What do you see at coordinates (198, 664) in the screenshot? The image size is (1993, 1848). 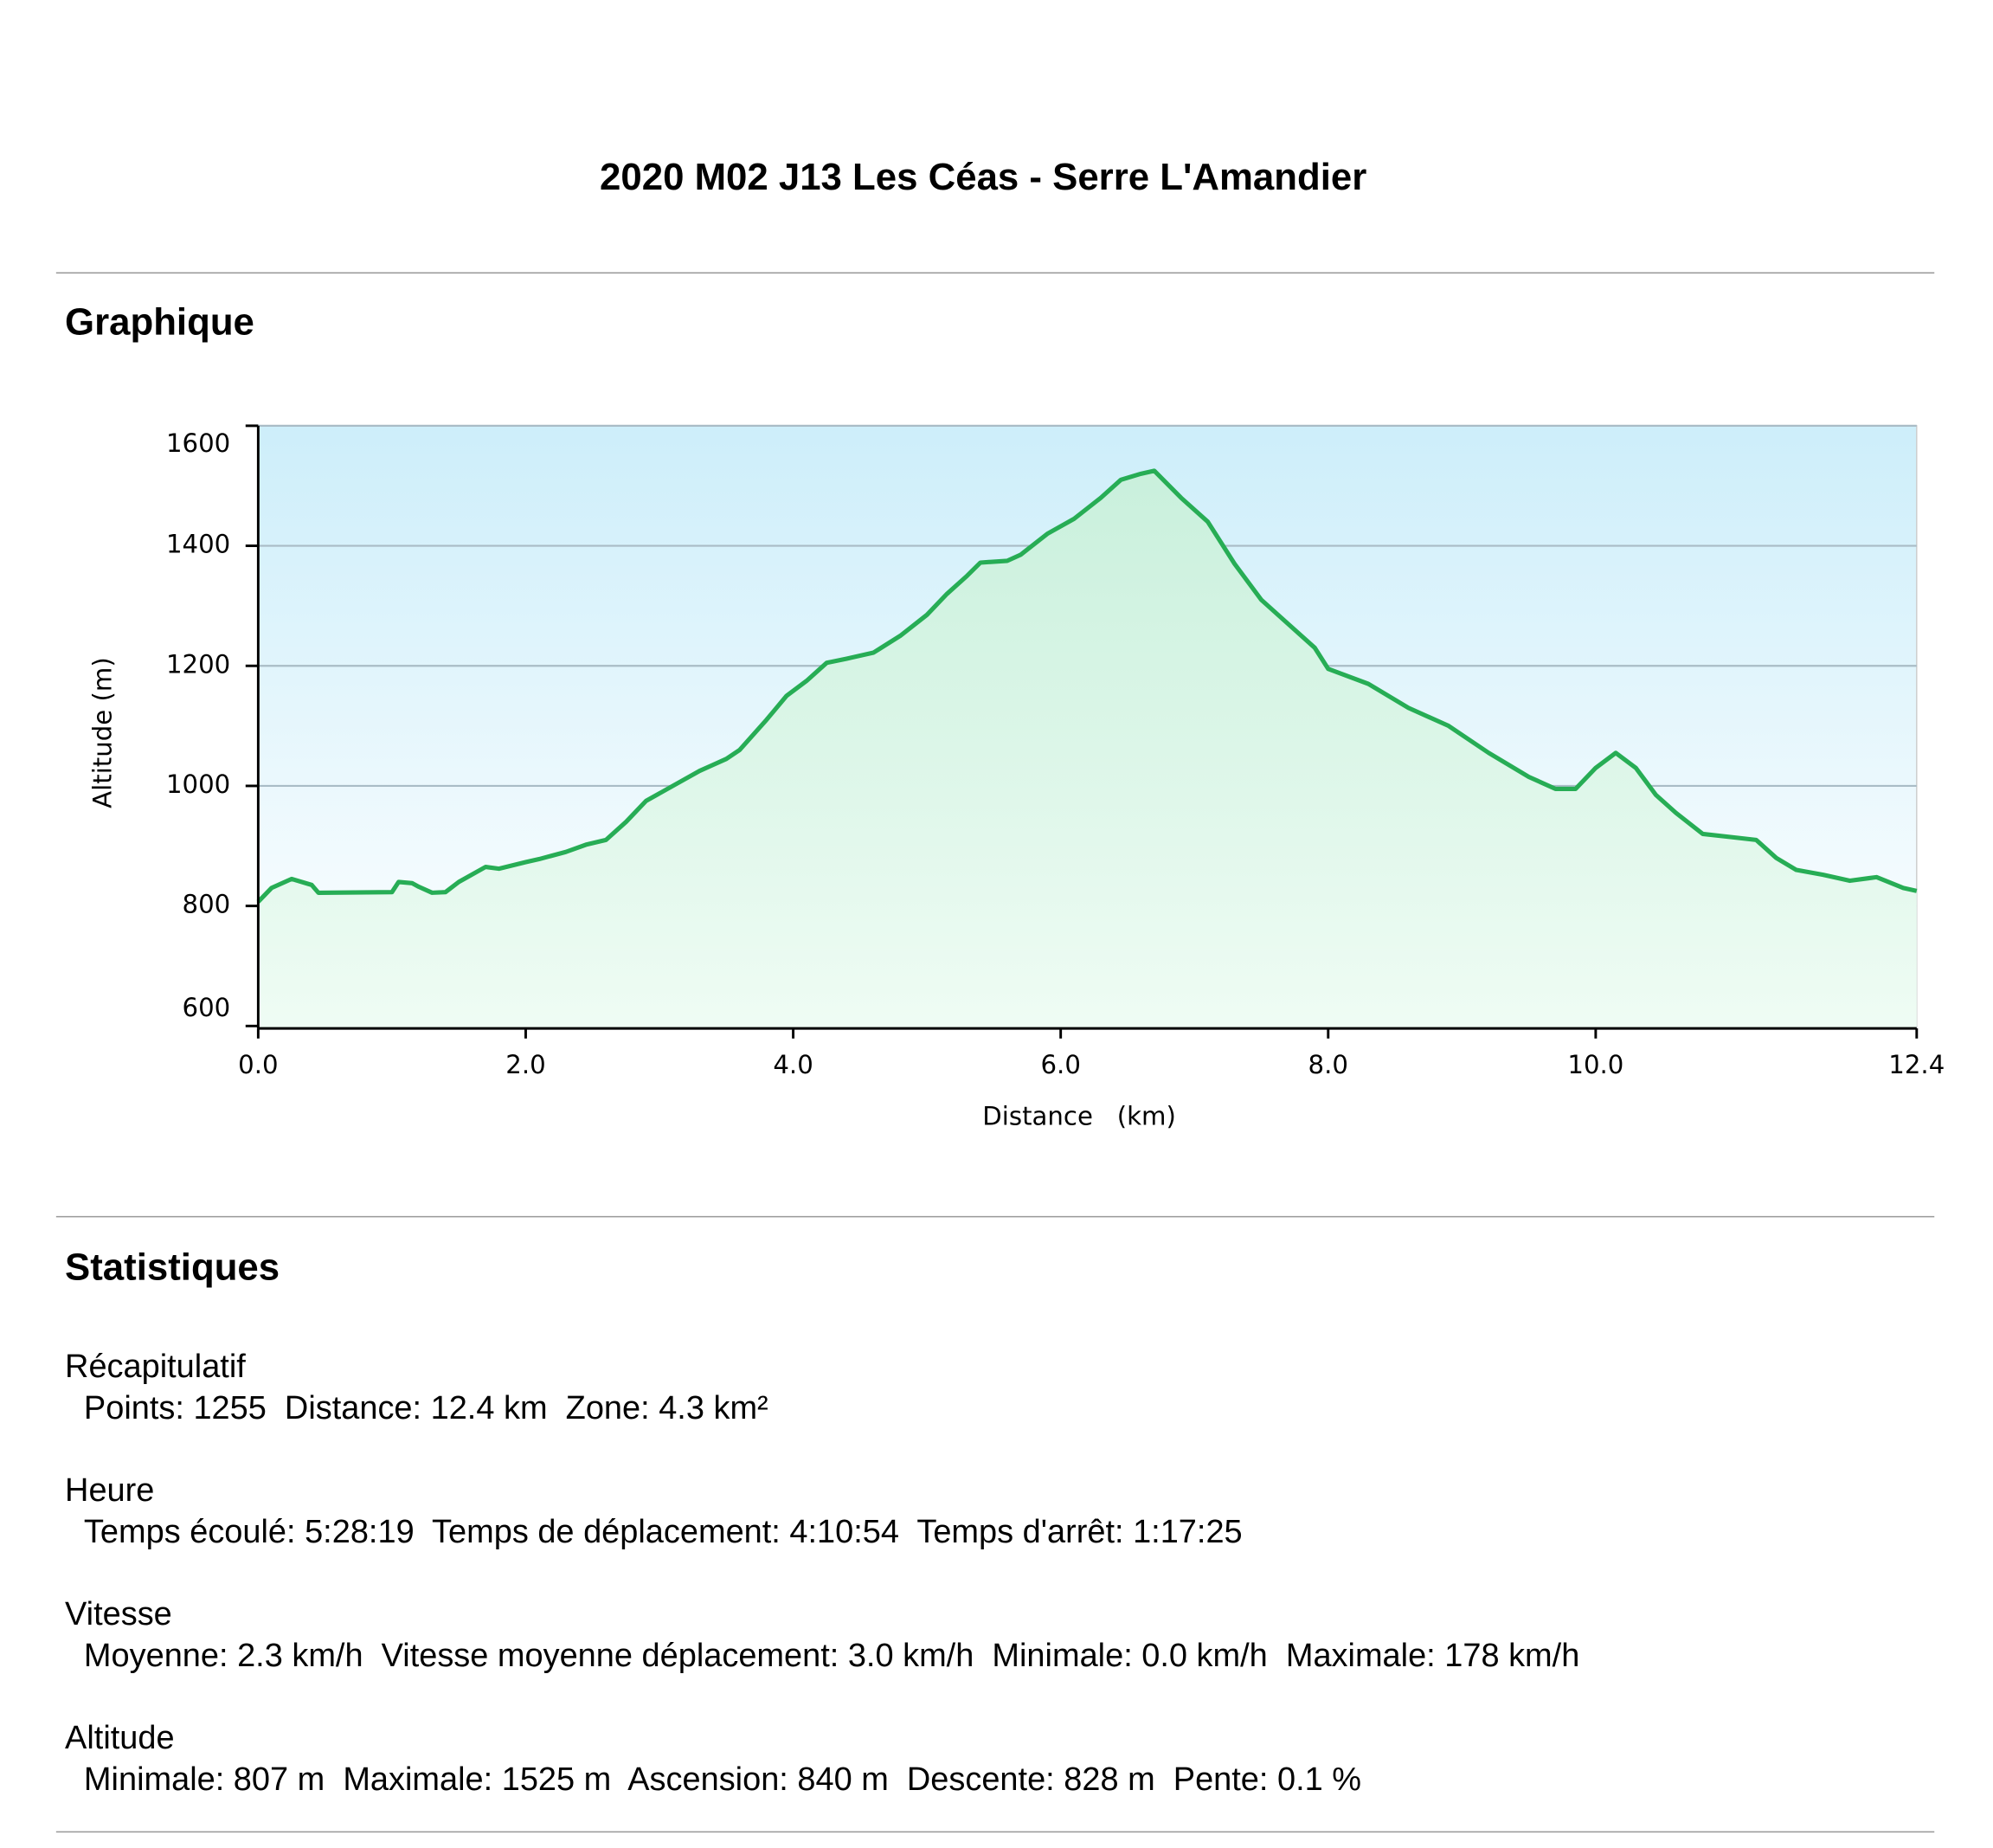 I see `y-tick-label: 1200` at bounding box center [198, 664].